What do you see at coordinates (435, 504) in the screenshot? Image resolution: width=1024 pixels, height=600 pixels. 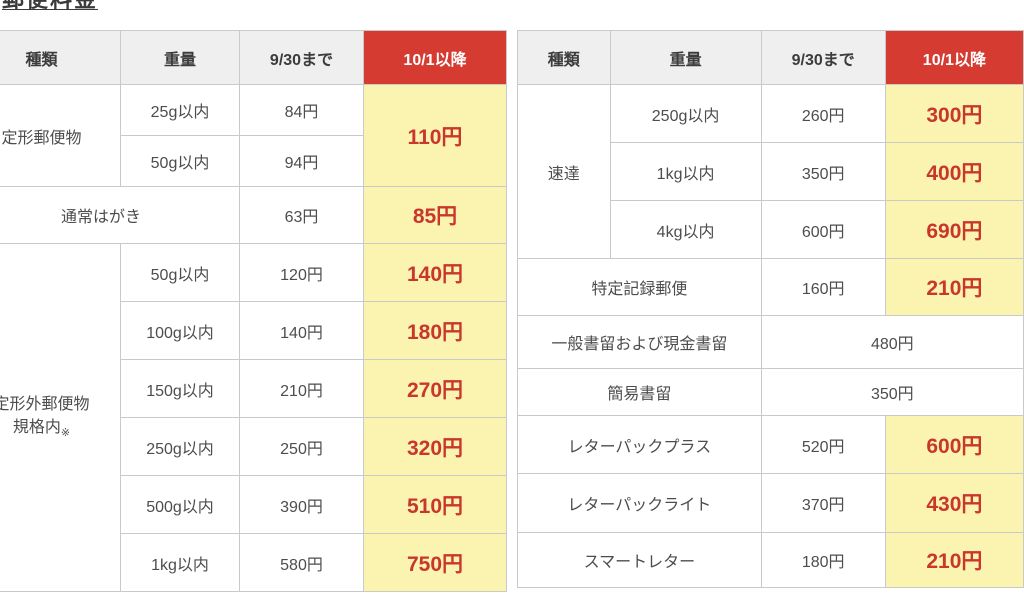 I see `cell-new-price: 510円` at bounding box center [435, 504].